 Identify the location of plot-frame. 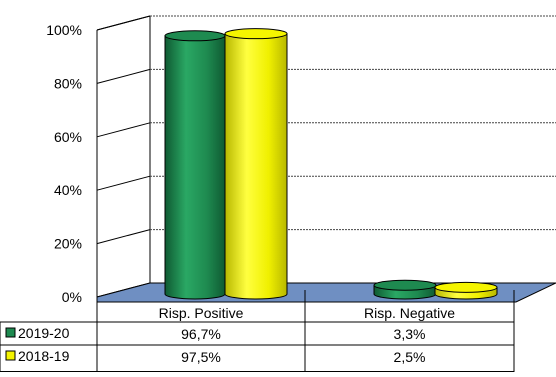
(123, 156).